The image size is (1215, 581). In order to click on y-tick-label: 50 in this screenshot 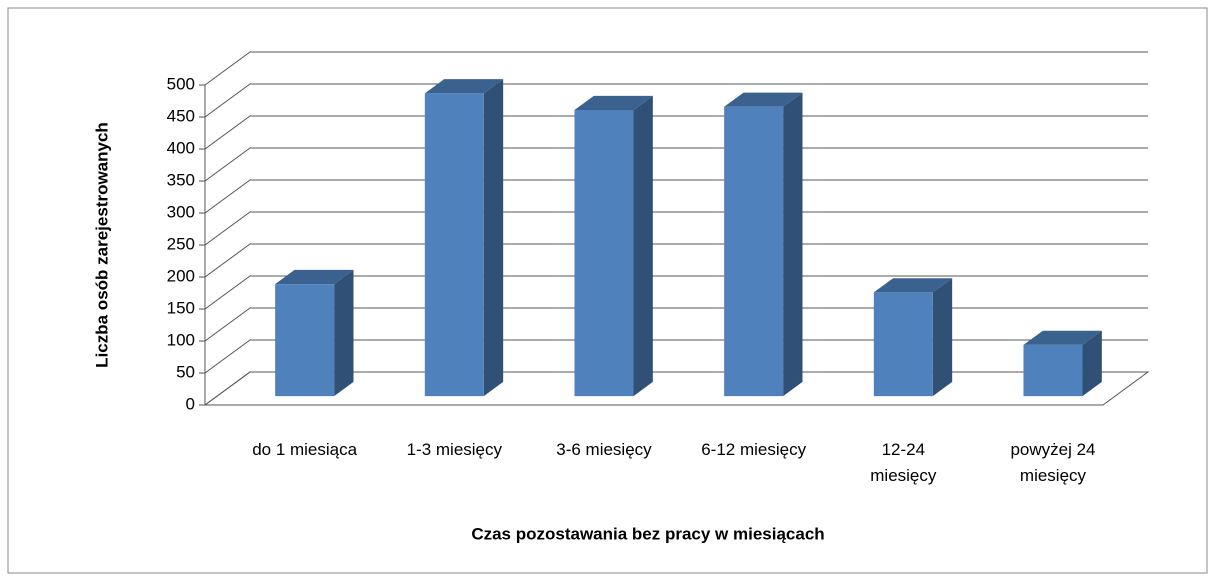, I will do `click(185, 371)`.